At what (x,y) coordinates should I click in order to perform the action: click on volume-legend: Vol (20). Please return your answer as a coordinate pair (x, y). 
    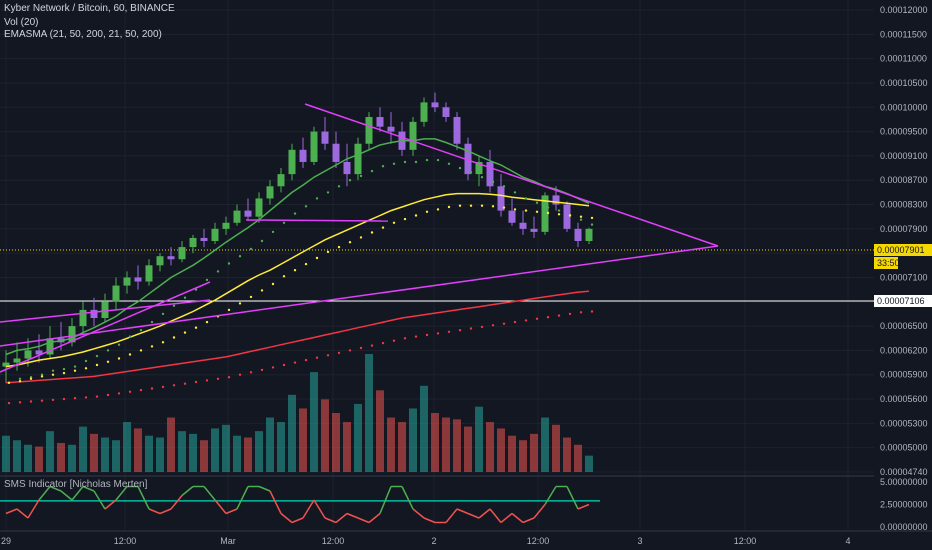
    Looking at the image, I should click on (21, 22).